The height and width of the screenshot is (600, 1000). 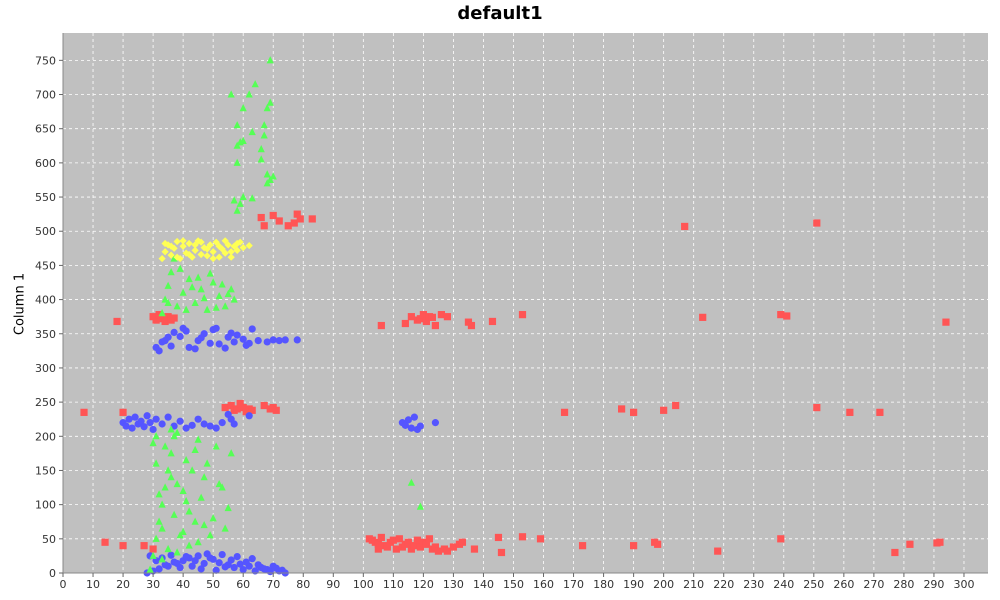 I want to click on y-tick-label: 450, so click(x=45, y=265).